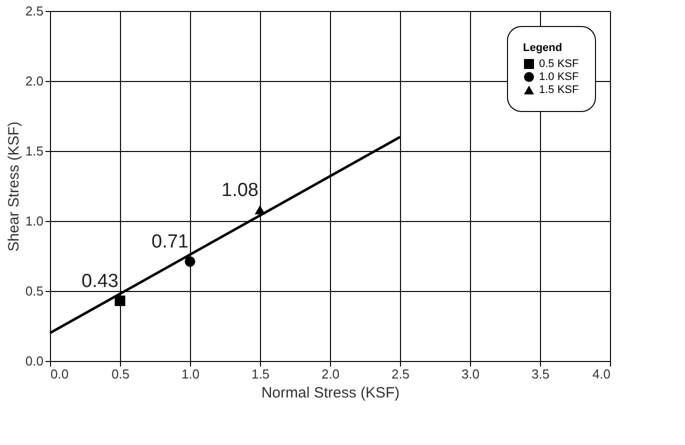  Describe the element at coordinates (59, 374) in the screenshot. I see `x-tick-label: 0.0` at that location.